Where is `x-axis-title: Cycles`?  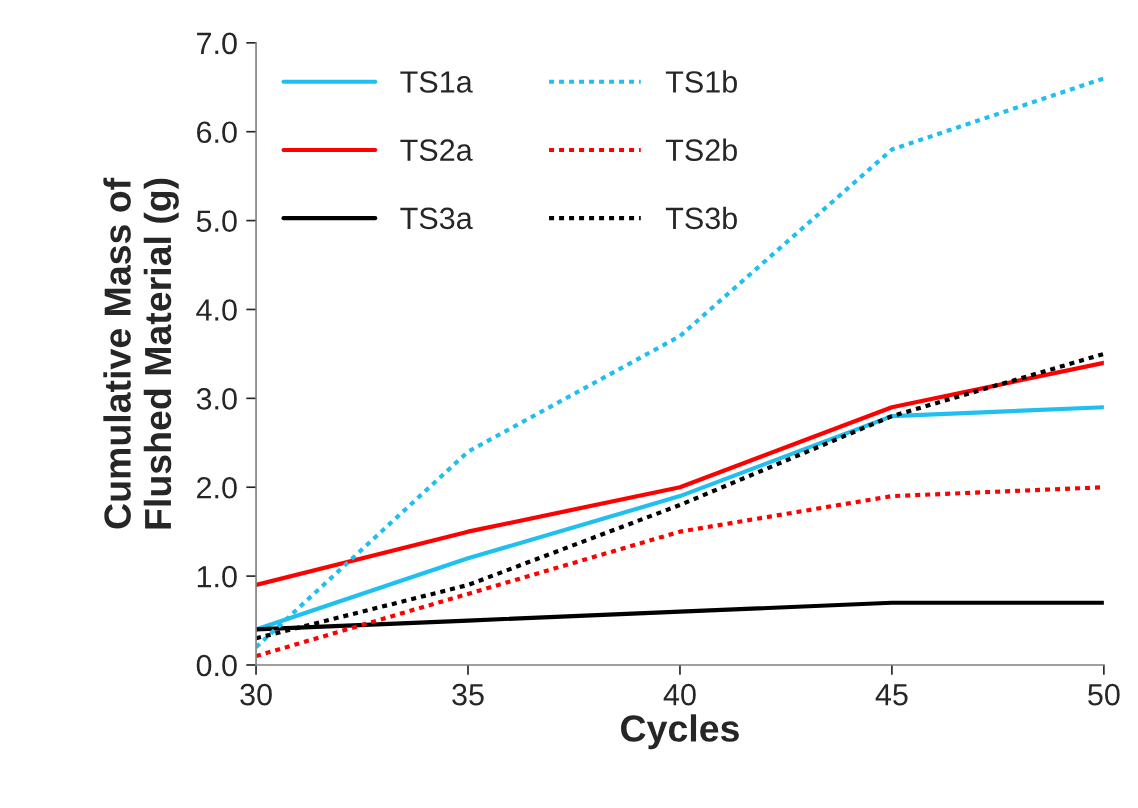
x-axis-title: Cycles is located at coordinates (680, 732).